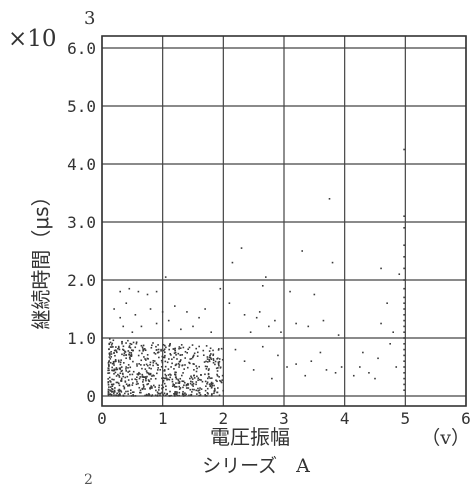 Image resolution: width=472 pixels, height=486 pixels. What do you see at coordinates (224, 418) in the screenshot?
I see `x-tick-label: 2` at bounding box center [224, 418].